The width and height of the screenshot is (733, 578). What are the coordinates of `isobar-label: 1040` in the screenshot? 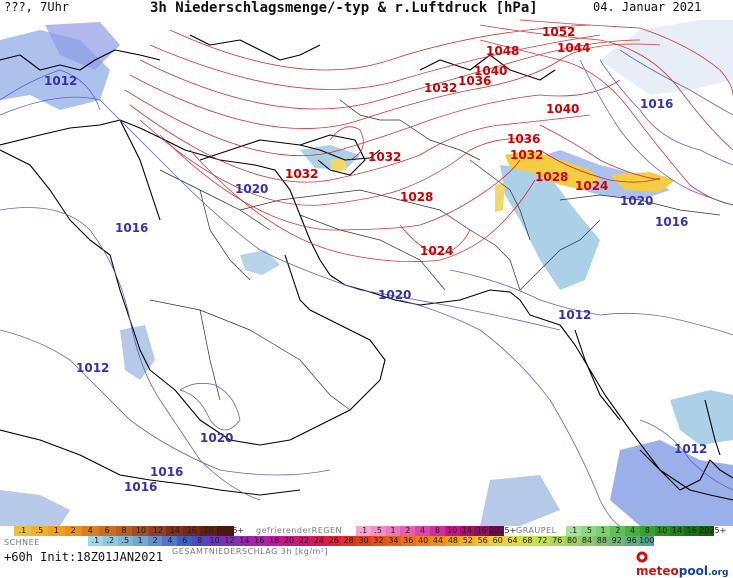 It's located at (562, 109).